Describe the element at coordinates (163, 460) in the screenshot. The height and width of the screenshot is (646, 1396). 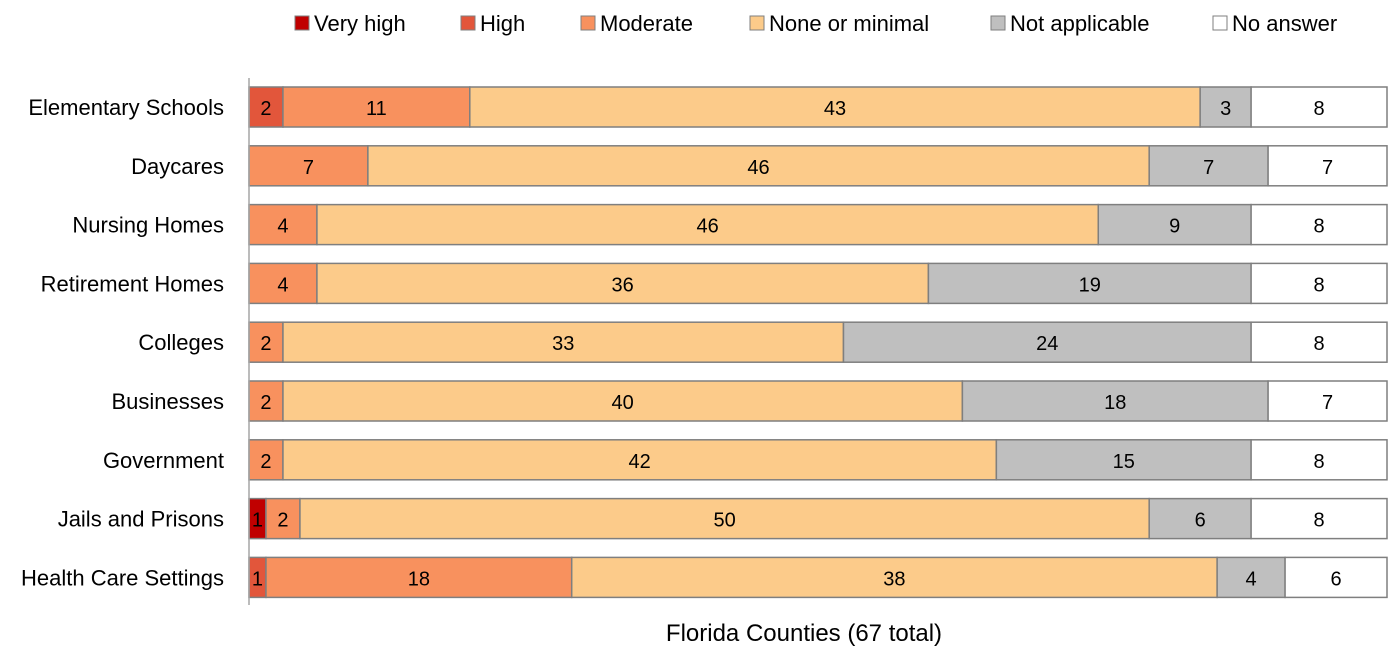
I see `category-label: Government` at that location.